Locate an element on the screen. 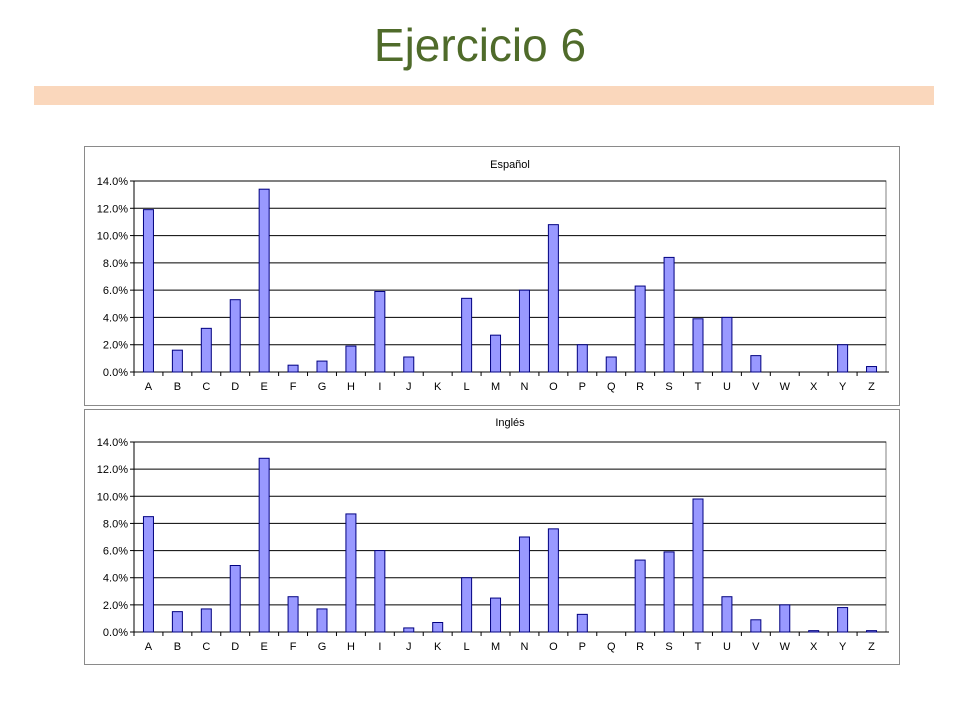  bar-t is located at coordinates (698, 345).